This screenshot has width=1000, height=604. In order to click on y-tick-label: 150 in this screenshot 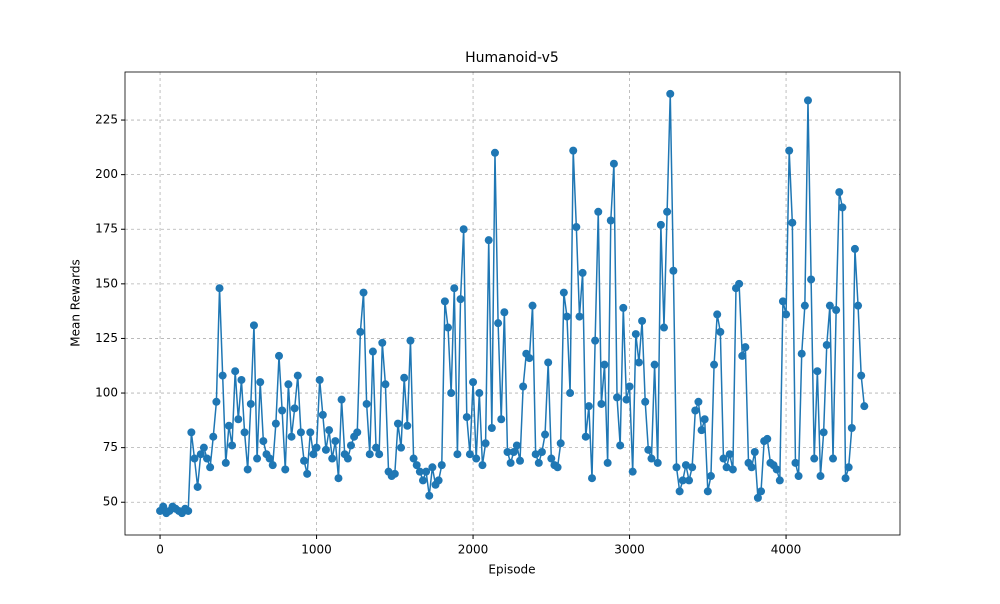, I will do `click(106, 283)`.